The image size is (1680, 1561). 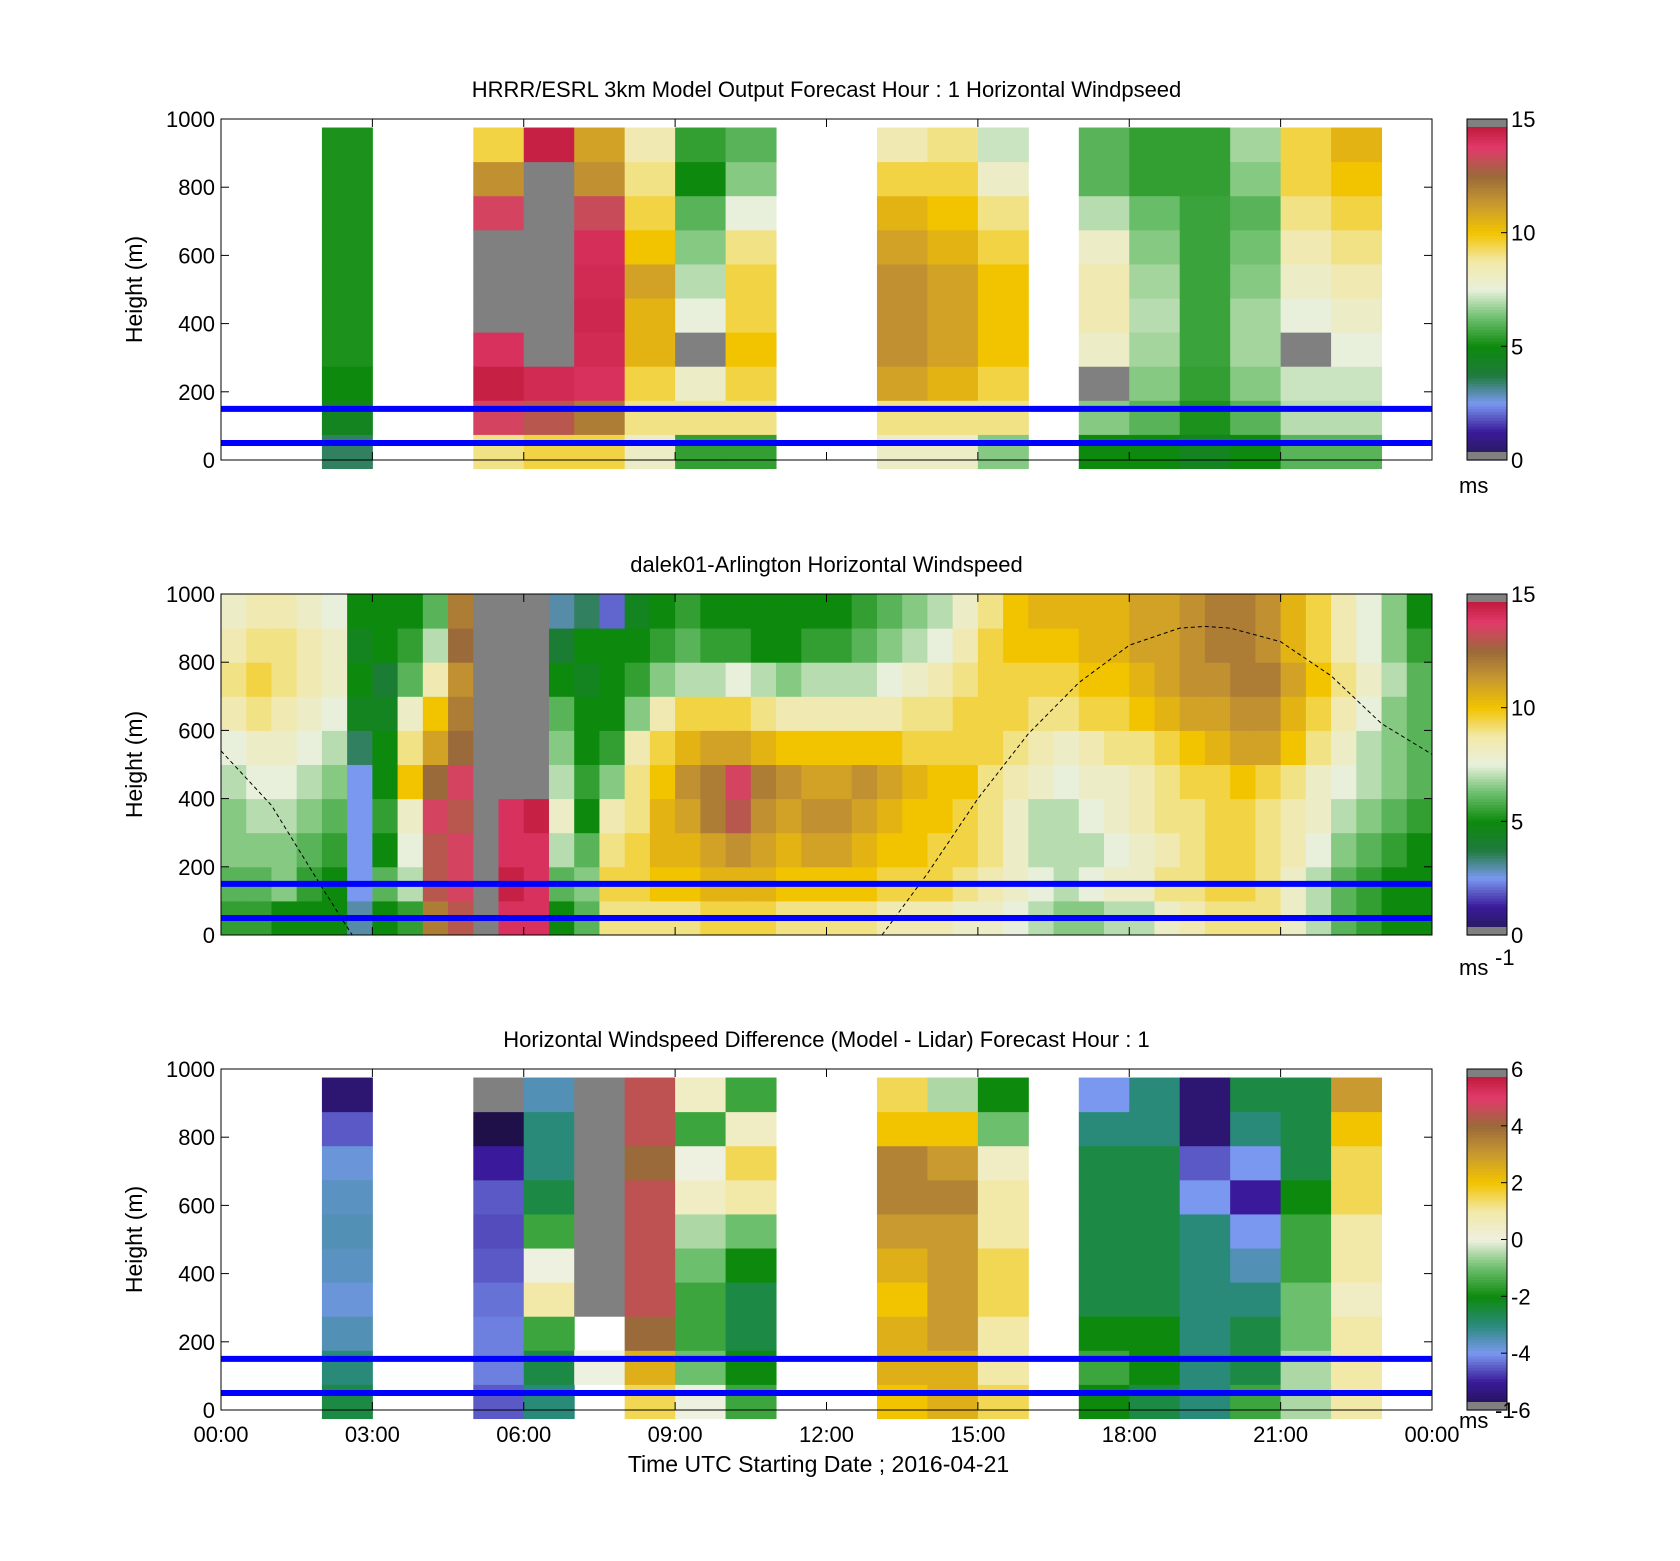 I want to click on x-tick-label: 03:00, so click(x=372, y=1434).